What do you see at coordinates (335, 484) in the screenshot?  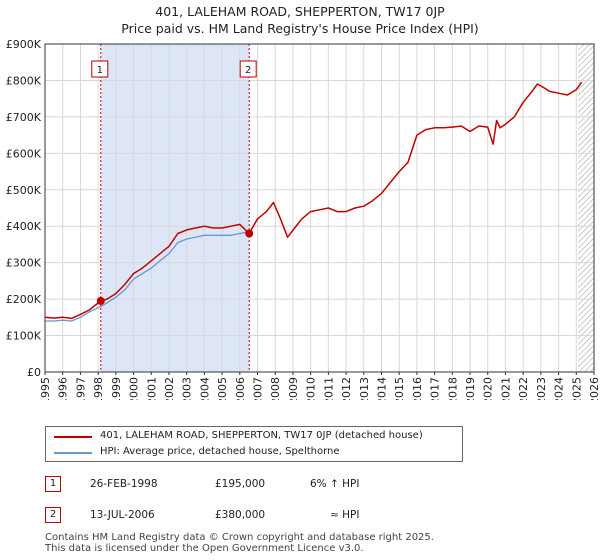 I see `transaction-hpi-compare: 6% ↑ HPI` at bounding box center [335, 484].